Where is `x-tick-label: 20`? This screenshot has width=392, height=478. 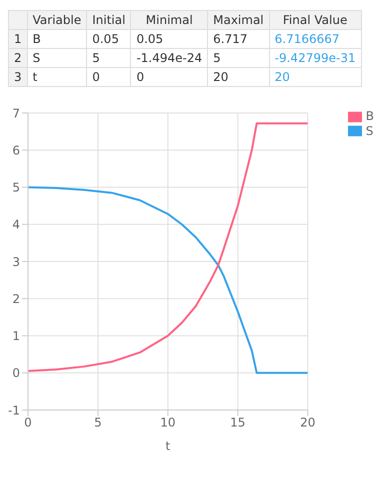
x-tick-label: 20 is located at coordinates (308, 423).